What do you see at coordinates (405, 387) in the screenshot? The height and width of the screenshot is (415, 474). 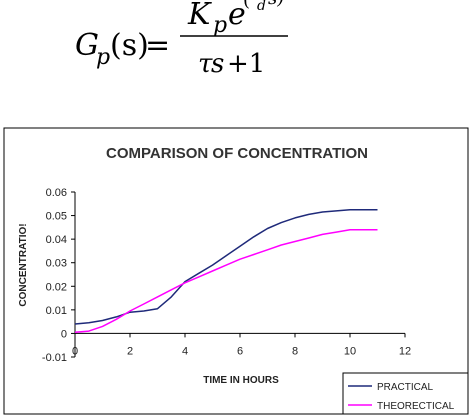 I see `legend-label-practical: PRACTICAL` at bounding box center [405, 387].